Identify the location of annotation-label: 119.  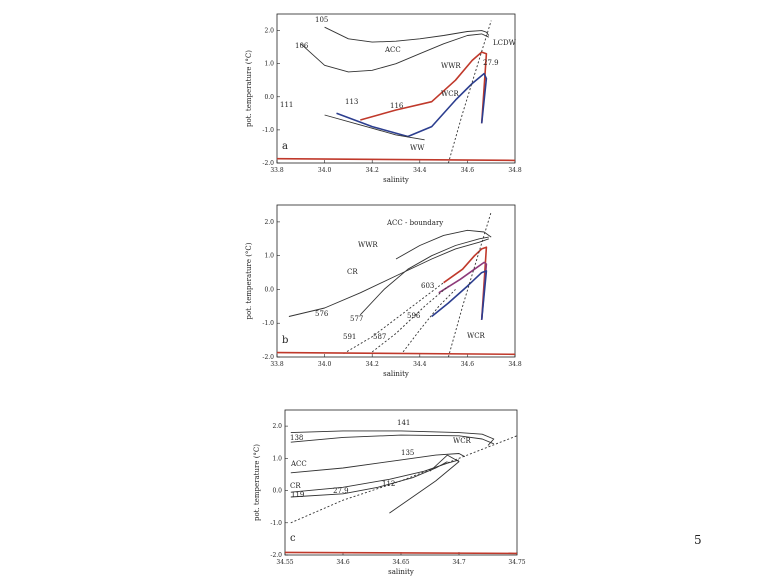
(297, 495).